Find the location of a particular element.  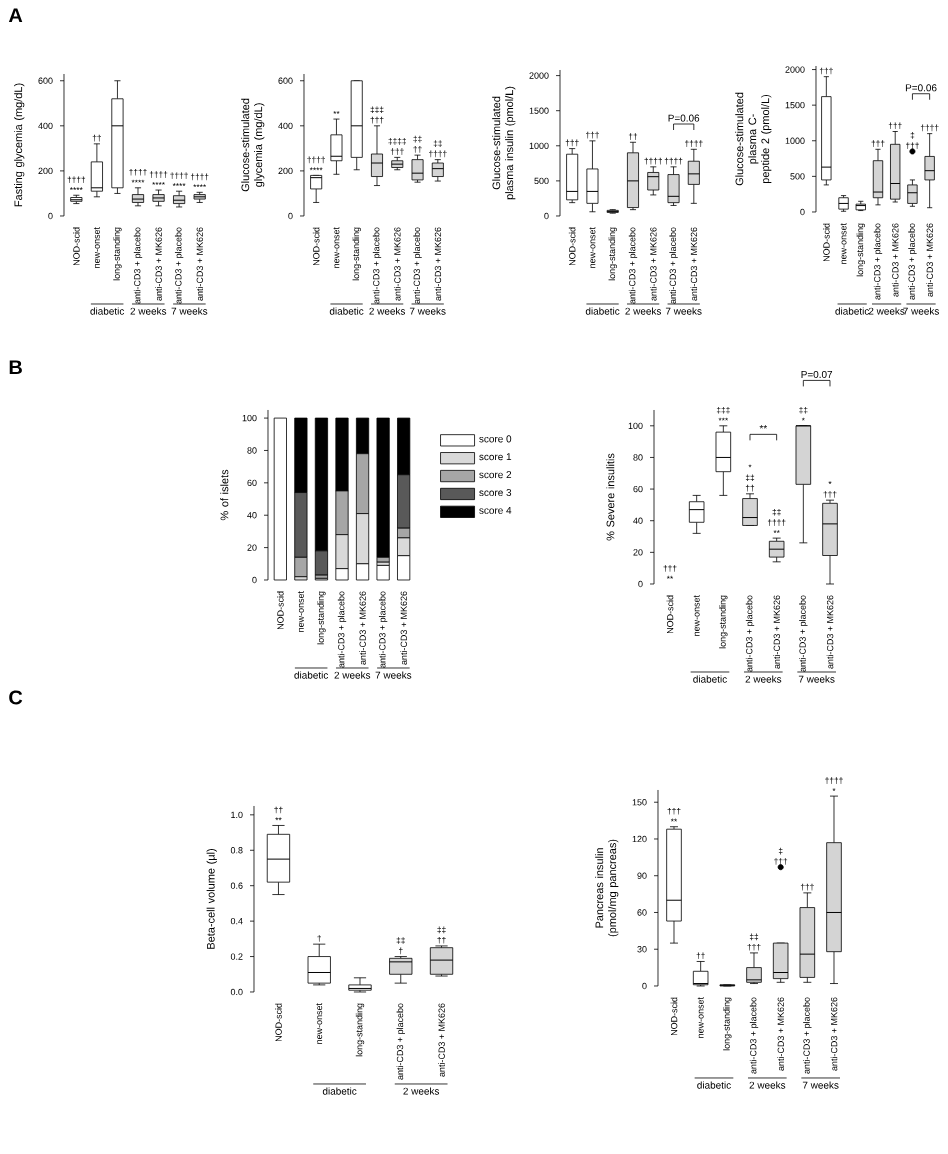

text: B is located at coordinates (15, 367).